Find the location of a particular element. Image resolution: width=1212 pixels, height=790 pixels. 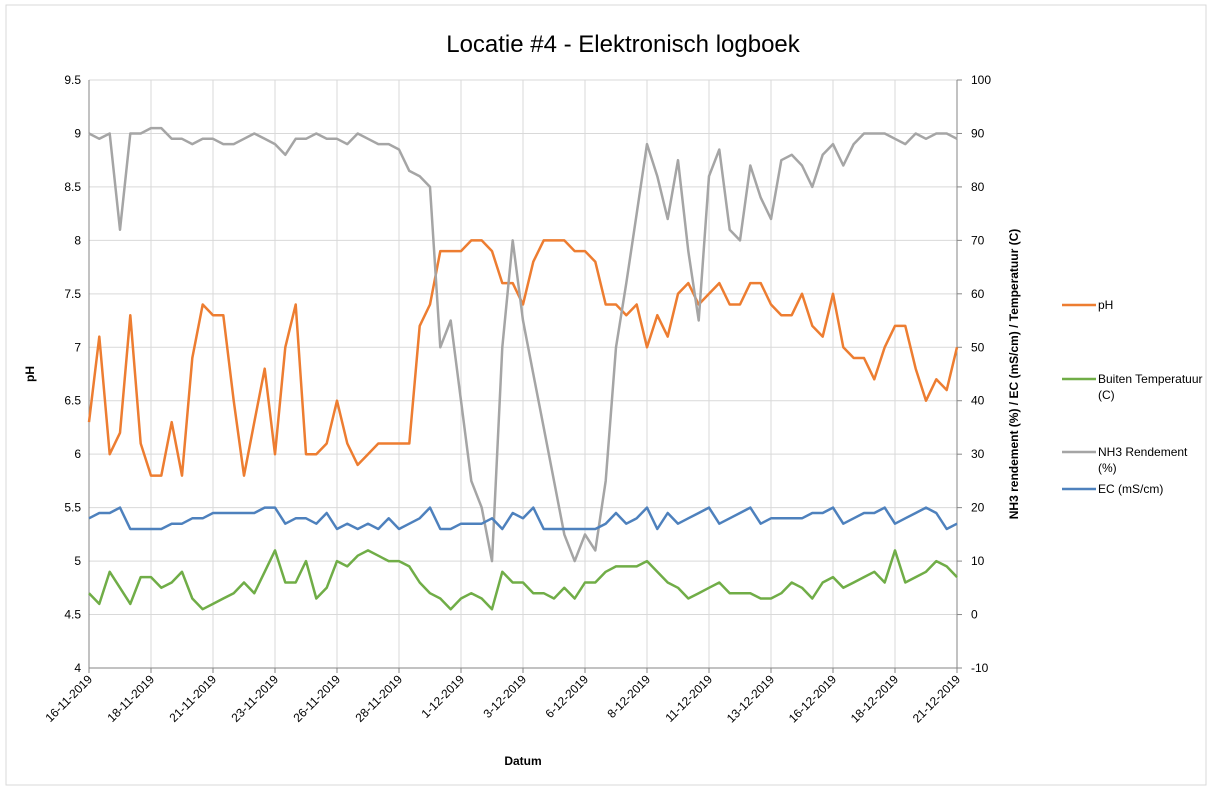

y-tick-label: 8 is located at coordinates (77, 240).